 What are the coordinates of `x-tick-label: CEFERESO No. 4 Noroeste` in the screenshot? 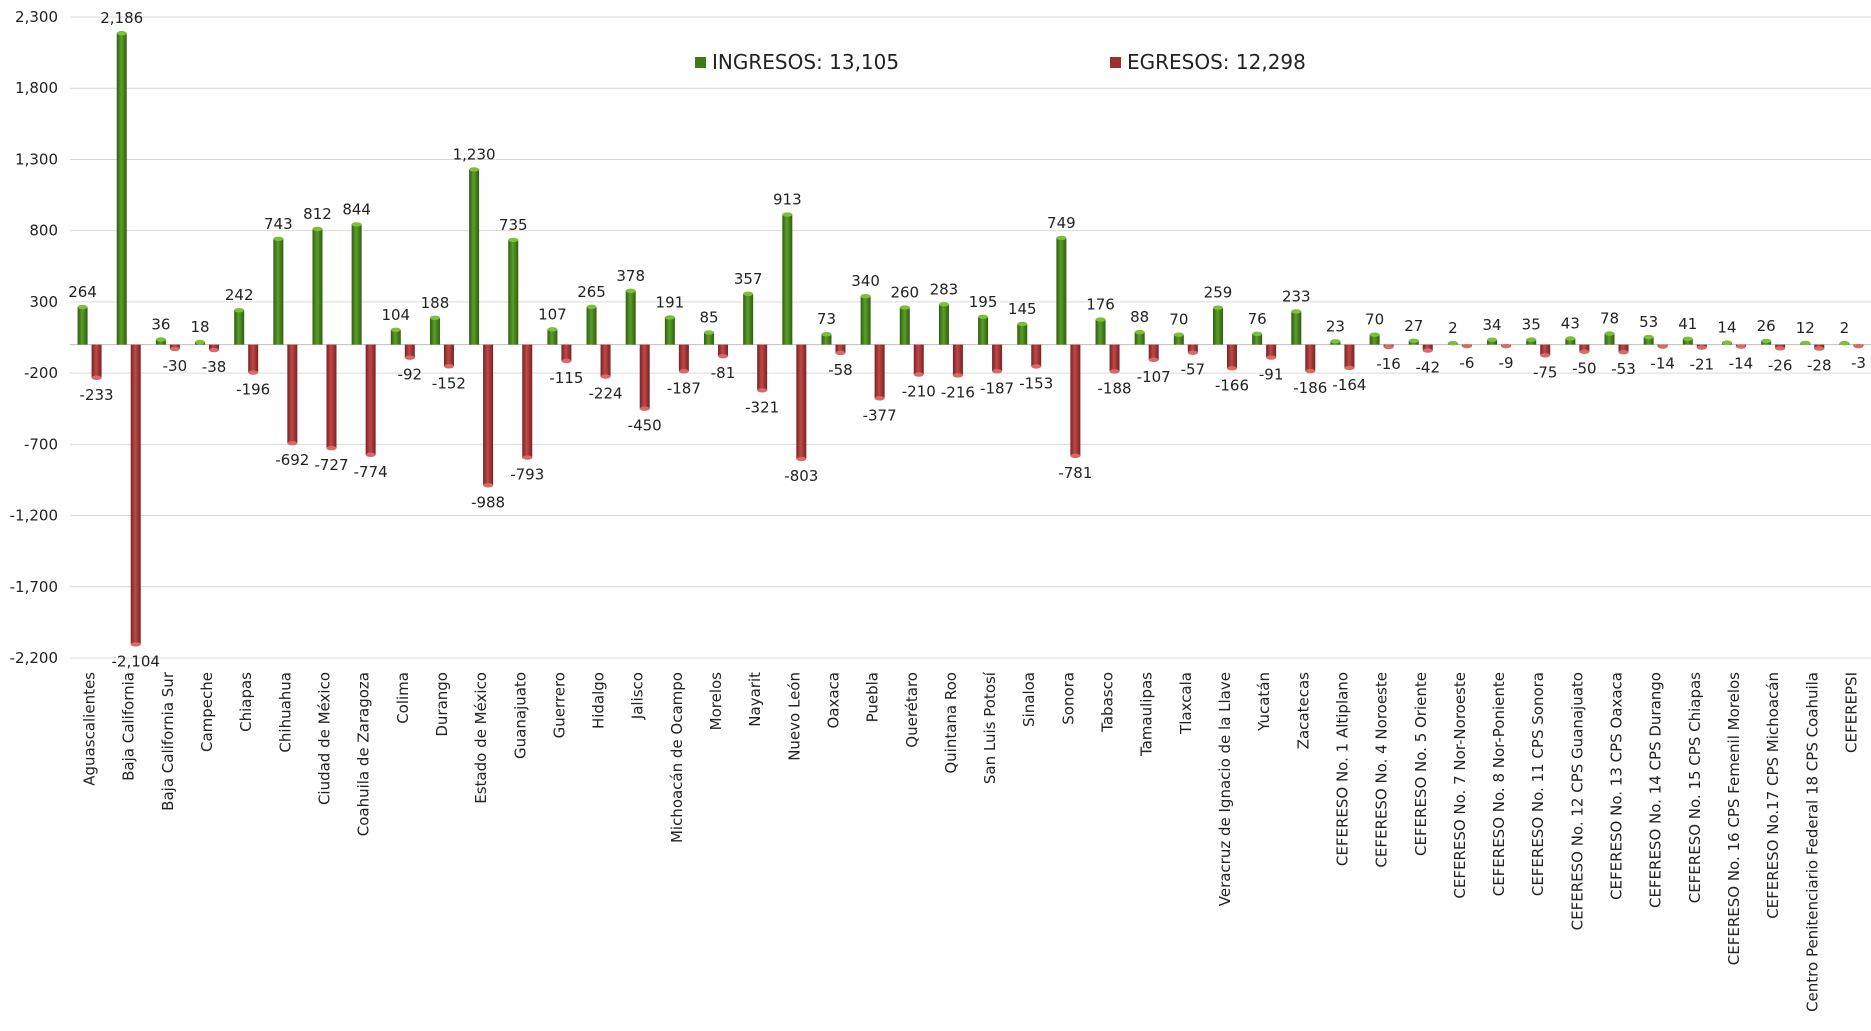 It's located at (1382, 770).